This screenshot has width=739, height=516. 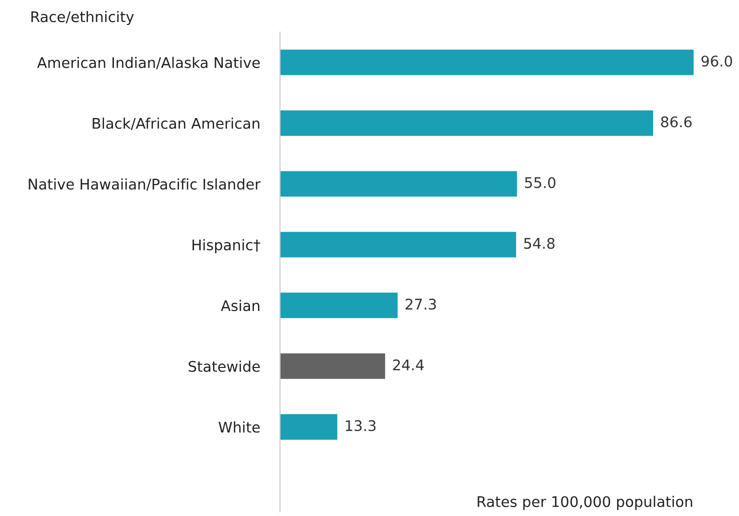 What do you see at coordinates (585, 503) in the screenshot?
I see `x-axis-title: Rates per 100,000 population` at bounding box center [585, 503].